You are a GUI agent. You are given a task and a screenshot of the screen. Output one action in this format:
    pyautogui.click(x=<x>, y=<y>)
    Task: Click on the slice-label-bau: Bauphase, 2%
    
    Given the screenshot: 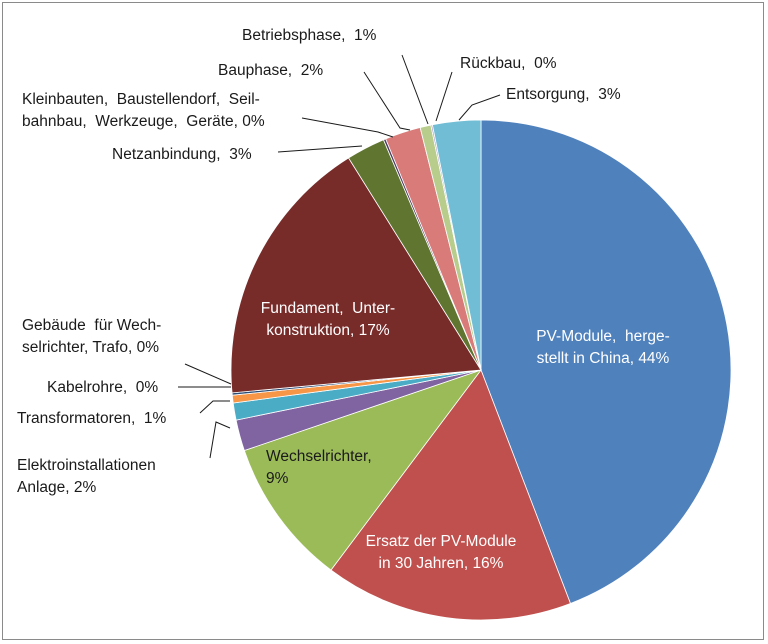 What is the action you would take?
    pyautogui.click(x=270, y=70)
    